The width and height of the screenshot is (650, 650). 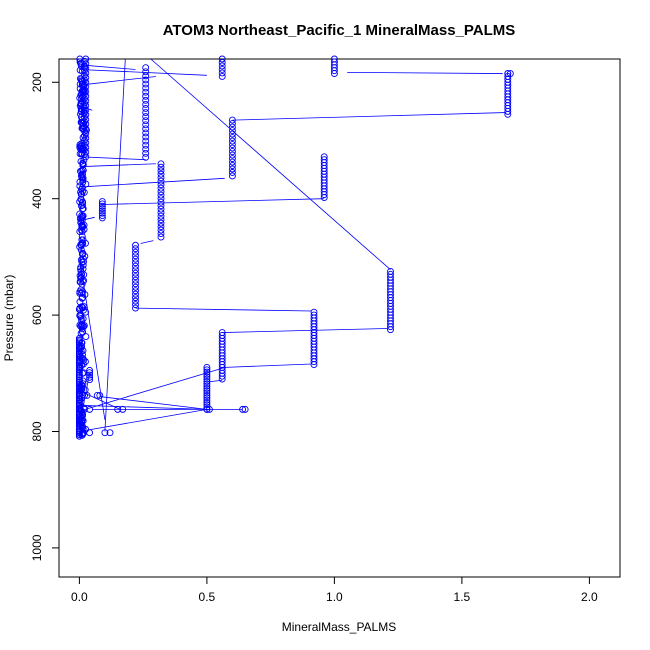 I want to click on x-axis-label: MineralMass_PALMS, so click(x=339, y=627).